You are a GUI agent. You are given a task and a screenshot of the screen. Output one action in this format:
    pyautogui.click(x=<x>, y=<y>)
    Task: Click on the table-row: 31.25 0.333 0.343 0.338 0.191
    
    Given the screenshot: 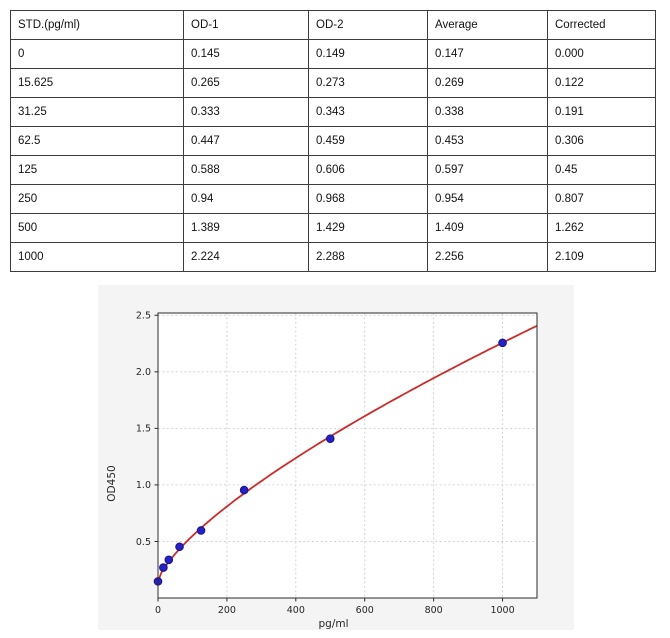 What is the action you would take?
    pyautogui.click(x=333, y=112)
    